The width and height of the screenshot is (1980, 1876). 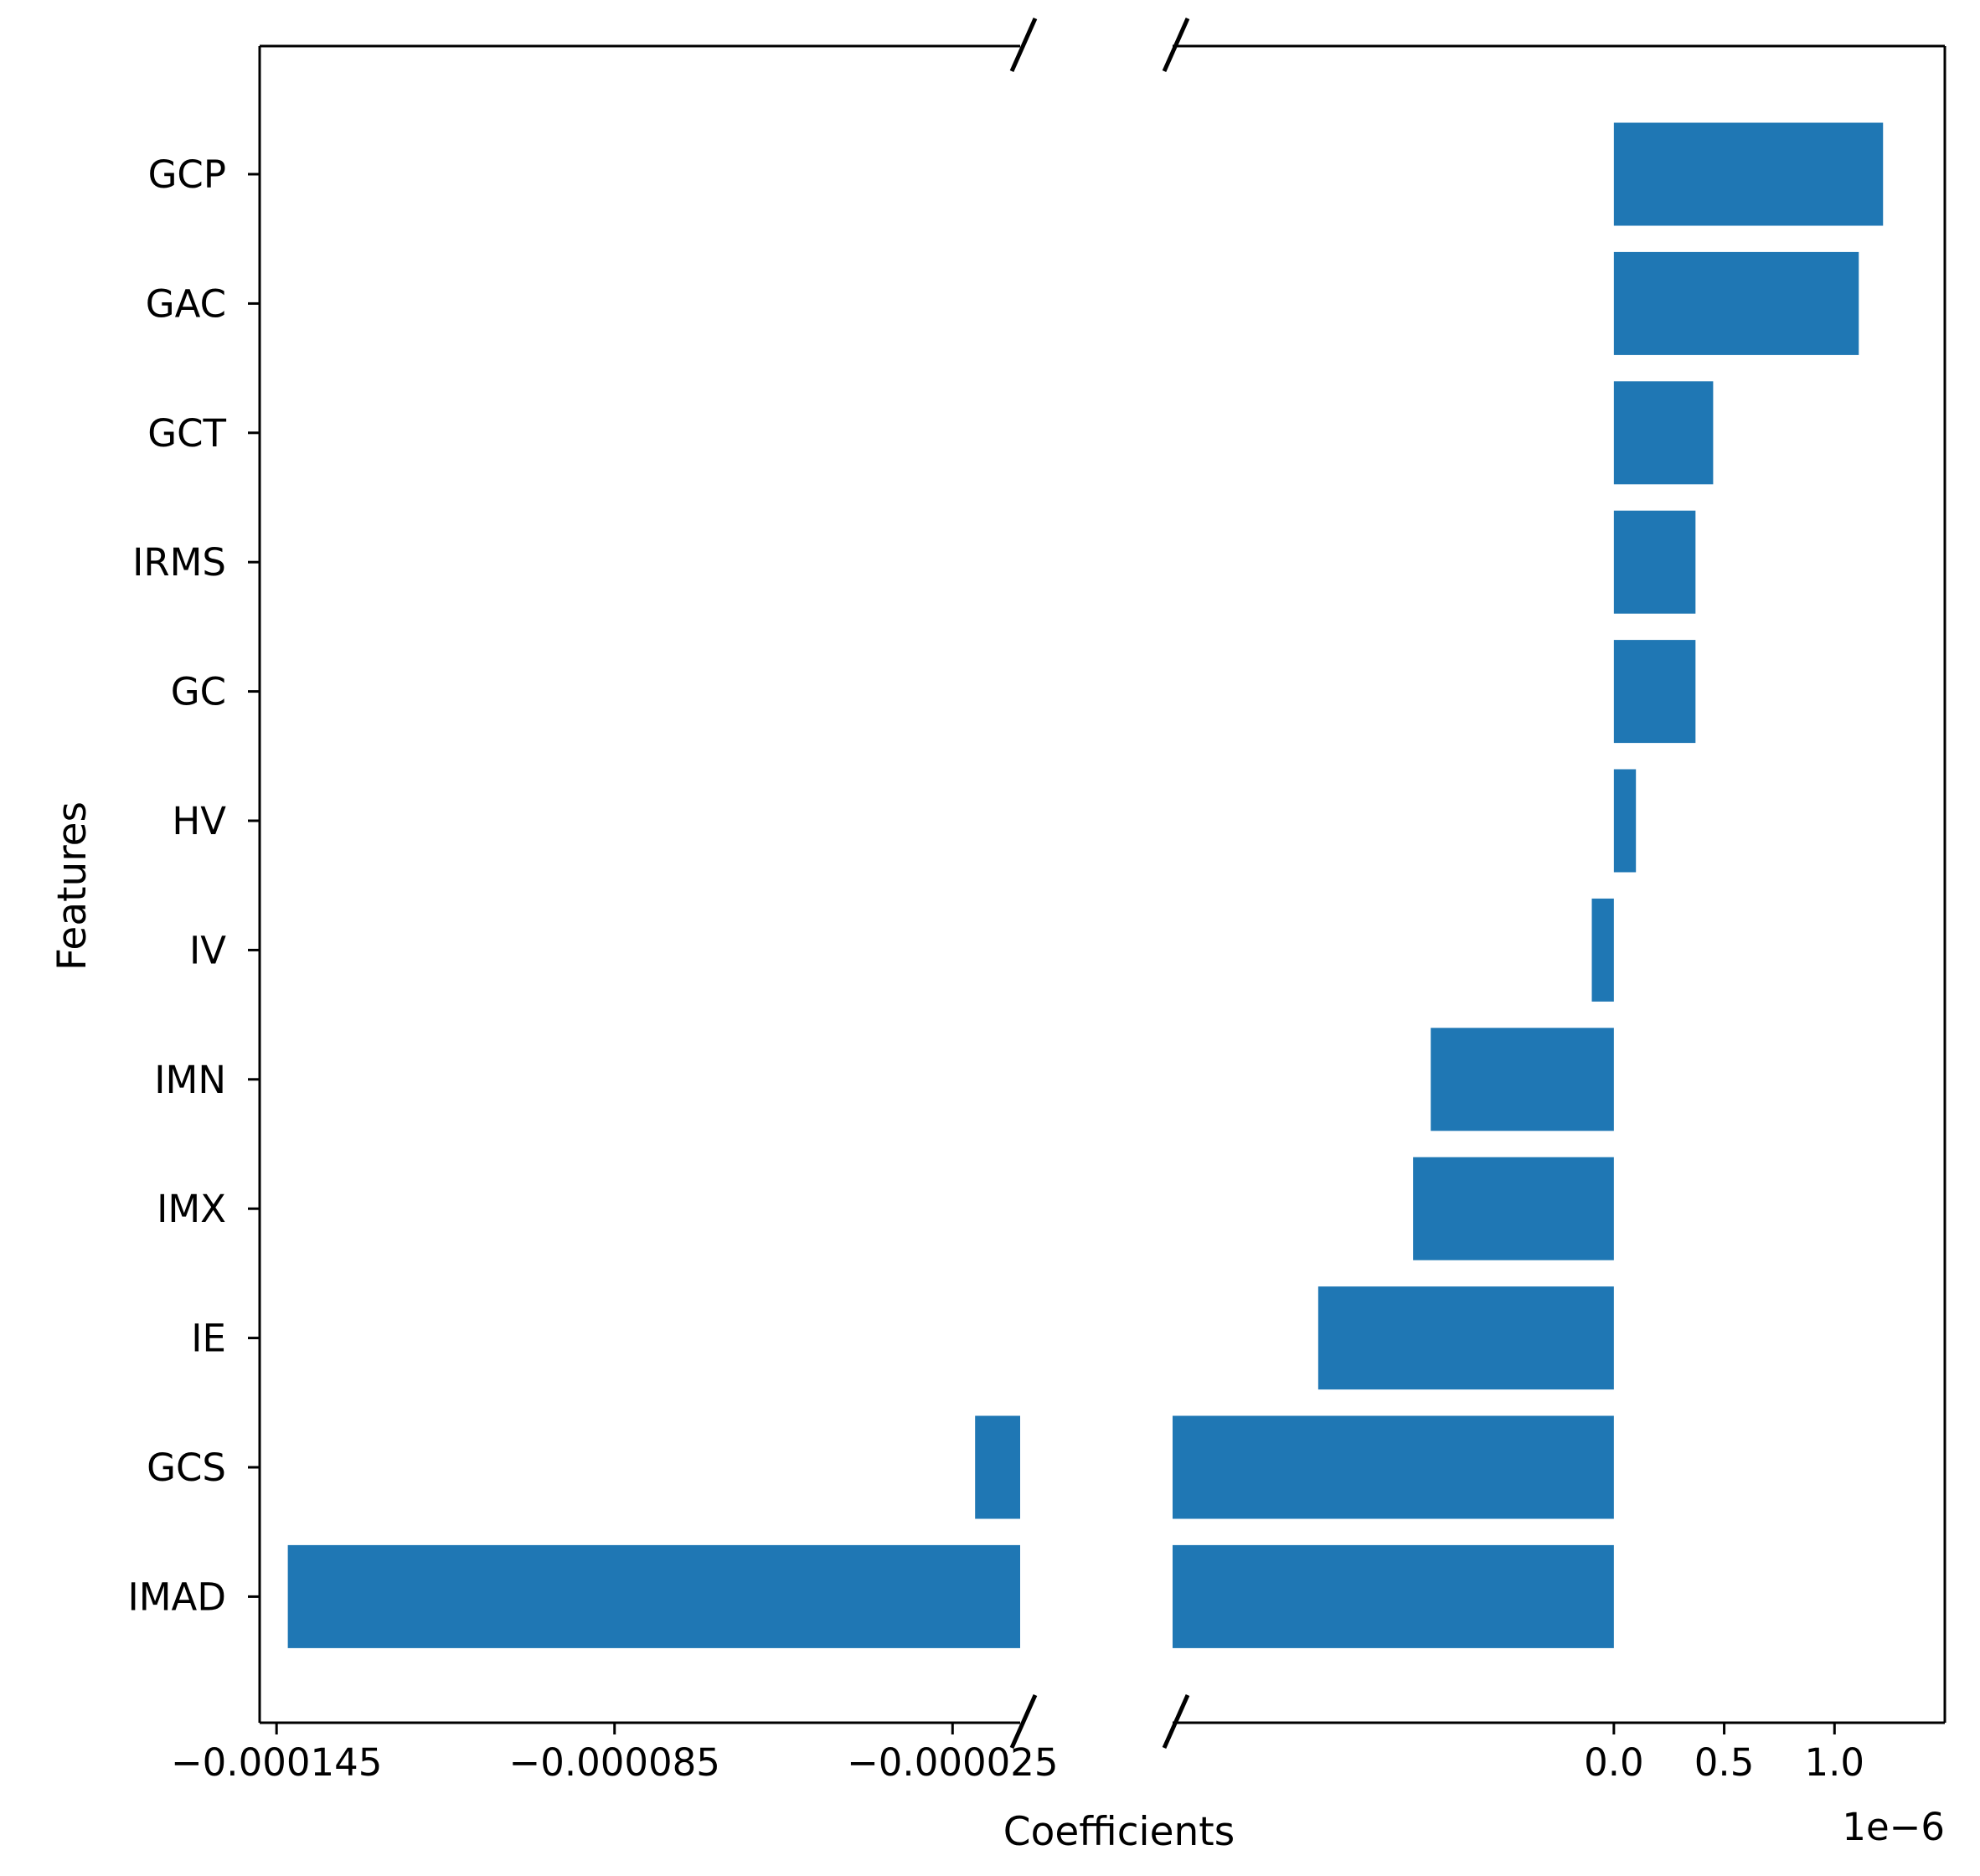 What do you see at coordinates (1654, 692) in the screenshot?
I see `bar-gc-right` at bounding box center [1654, 692].